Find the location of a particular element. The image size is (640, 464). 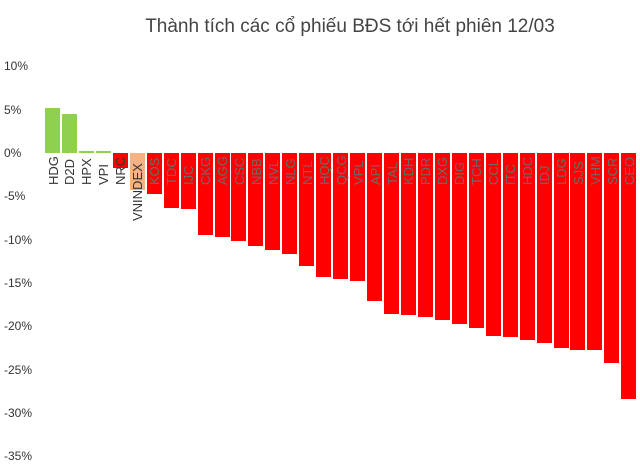

x-category-label: API is located at coordinates (375, 174).